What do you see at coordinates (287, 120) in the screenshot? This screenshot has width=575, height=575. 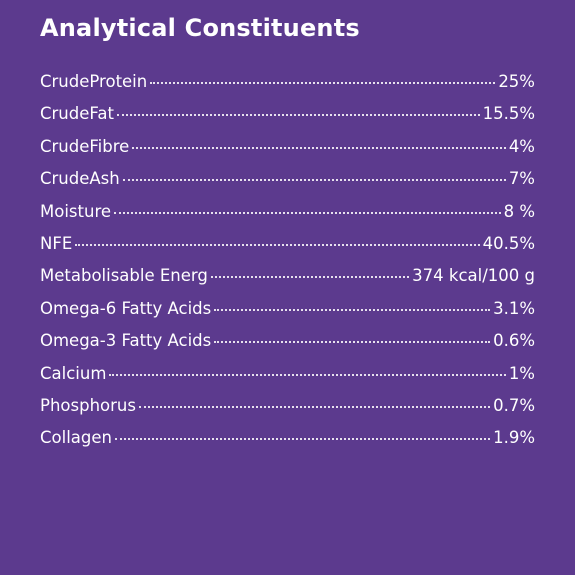 I see `row: CrudeFat 15.5%` at bounding box center [287, 120].